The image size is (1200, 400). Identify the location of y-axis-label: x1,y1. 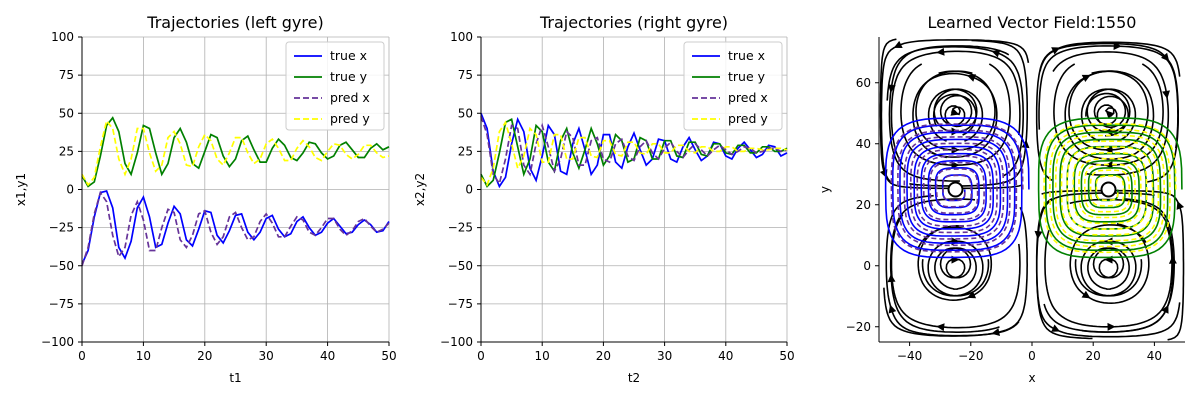
(21, 189).